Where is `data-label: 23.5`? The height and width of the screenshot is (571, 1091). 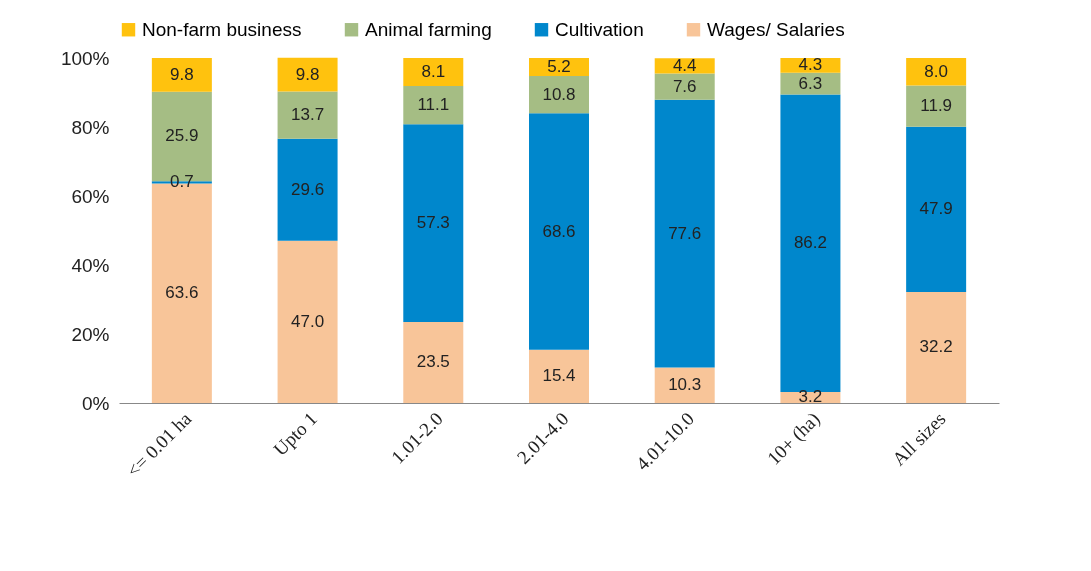 data-label: 23.5 is located at coordinates (433, 362).